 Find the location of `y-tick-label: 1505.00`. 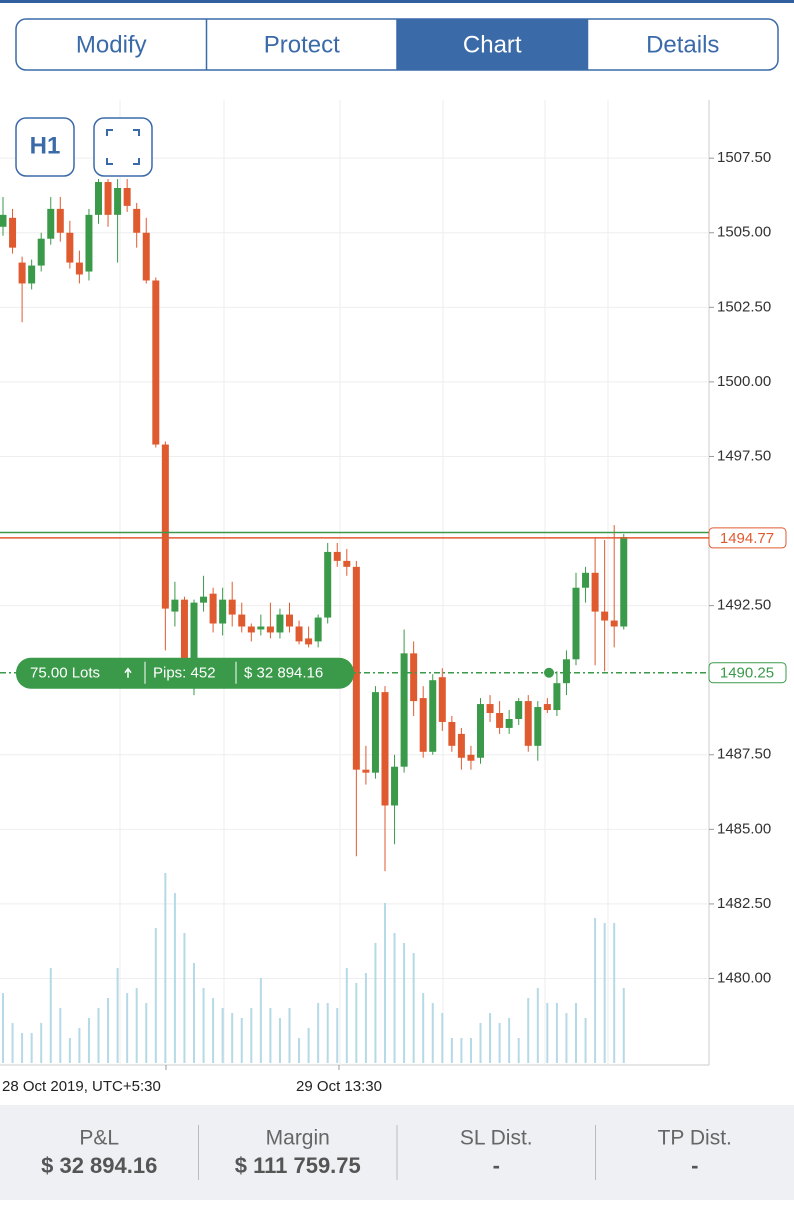

y-tick-label: 1505.00 is located at coordinates (744, 232).